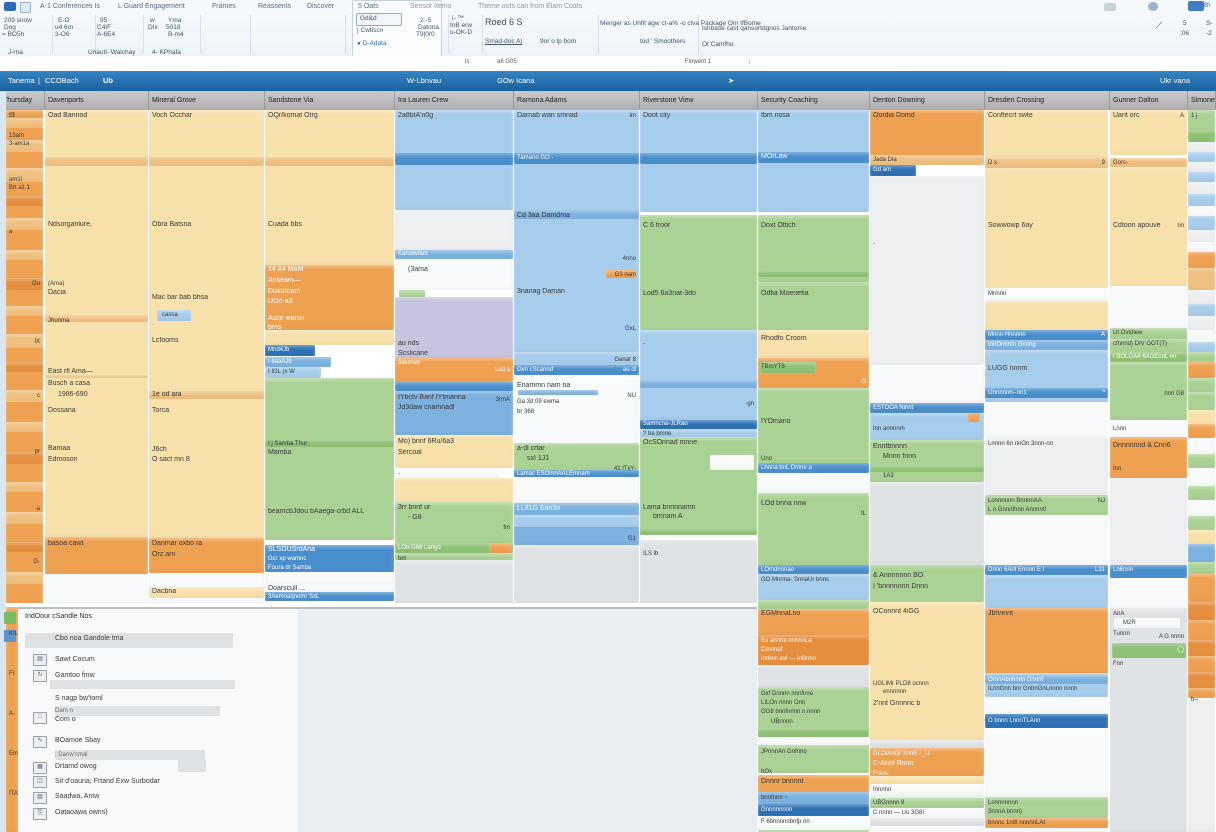 Image resolution: width=1216 pixels, height=832 pixels. Describe the element at coordinates (1207, 5) in the screenshot. I see `ribbon-button: B\` at that location.